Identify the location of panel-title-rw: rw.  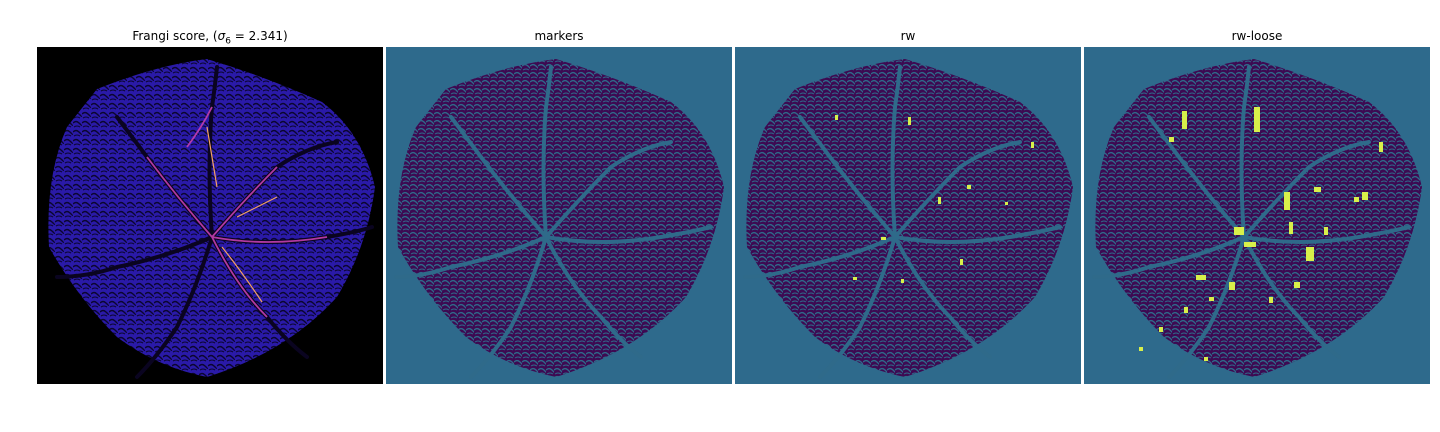
(908, 36).